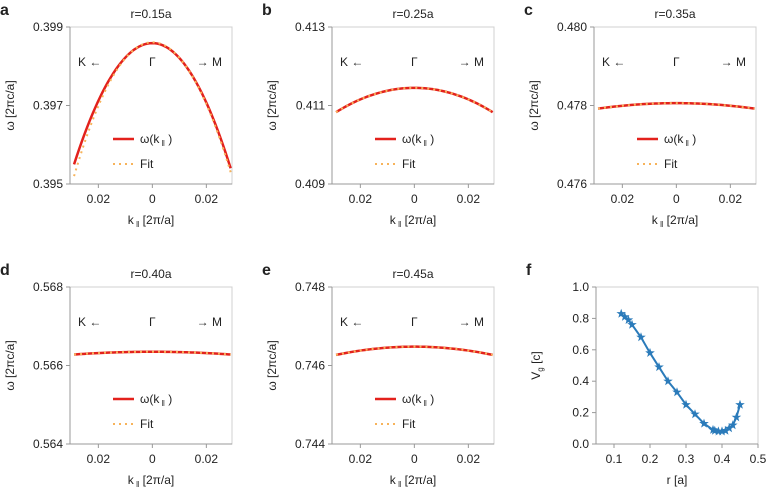 The width and height of the screenshot is (772, 501). What do you see at coordinates (150, 274) in the screenshot?
I see `panel-title: r=0.40a` at bounding box center [150, 274].